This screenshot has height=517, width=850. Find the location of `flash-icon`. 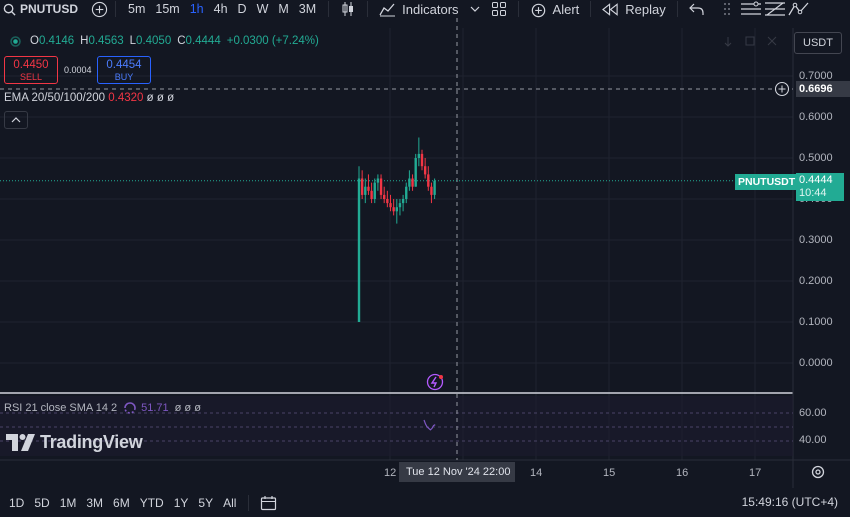

flash-icon is located at coordinates (435, 382).